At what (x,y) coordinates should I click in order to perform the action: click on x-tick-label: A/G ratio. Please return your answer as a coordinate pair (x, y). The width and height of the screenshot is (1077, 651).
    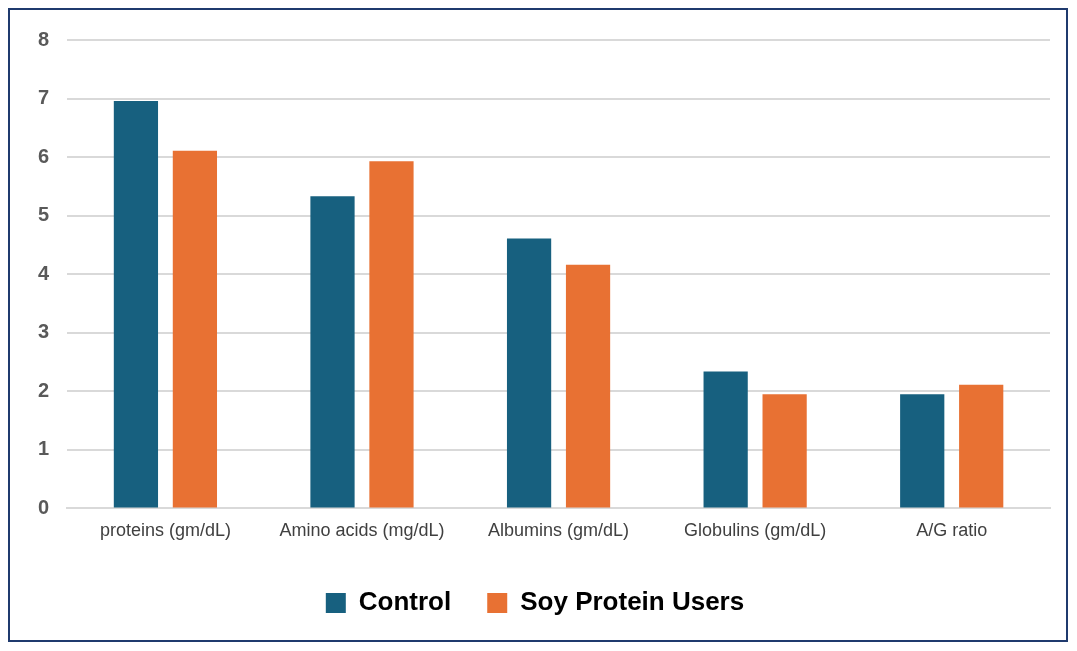
    Looking at the image, I should click on (952, 530).